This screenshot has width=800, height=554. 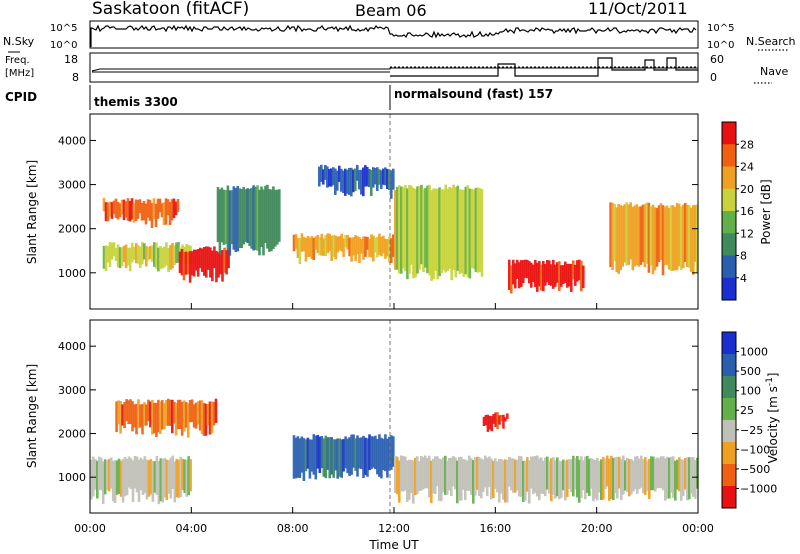 I want to click on power-cbar-swatch, so click(x=729, y=133).